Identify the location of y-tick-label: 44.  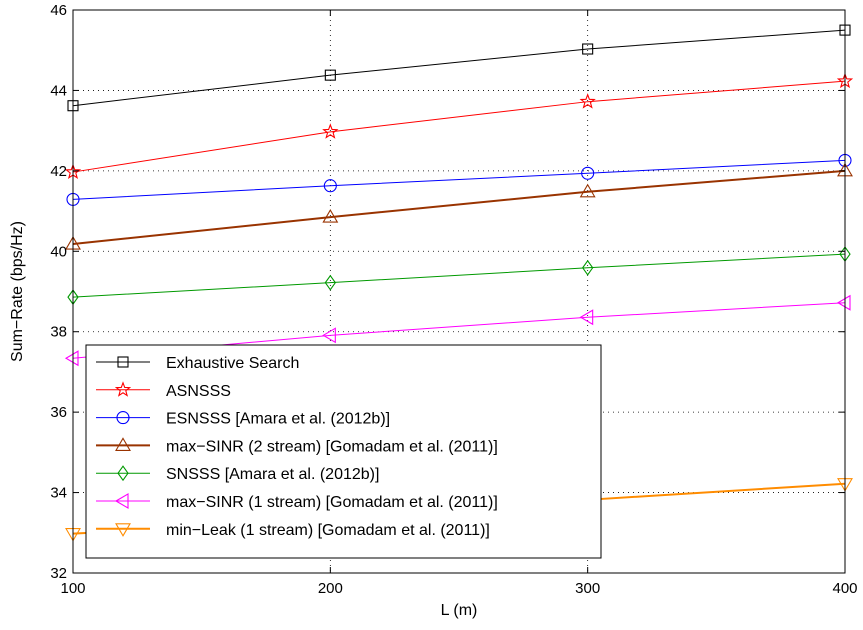
(58, 90).